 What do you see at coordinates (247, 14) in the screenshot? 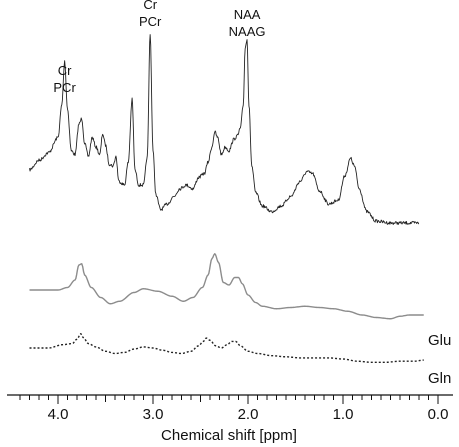
I see `peak-label: NAA` at bounding box center [247, 14].